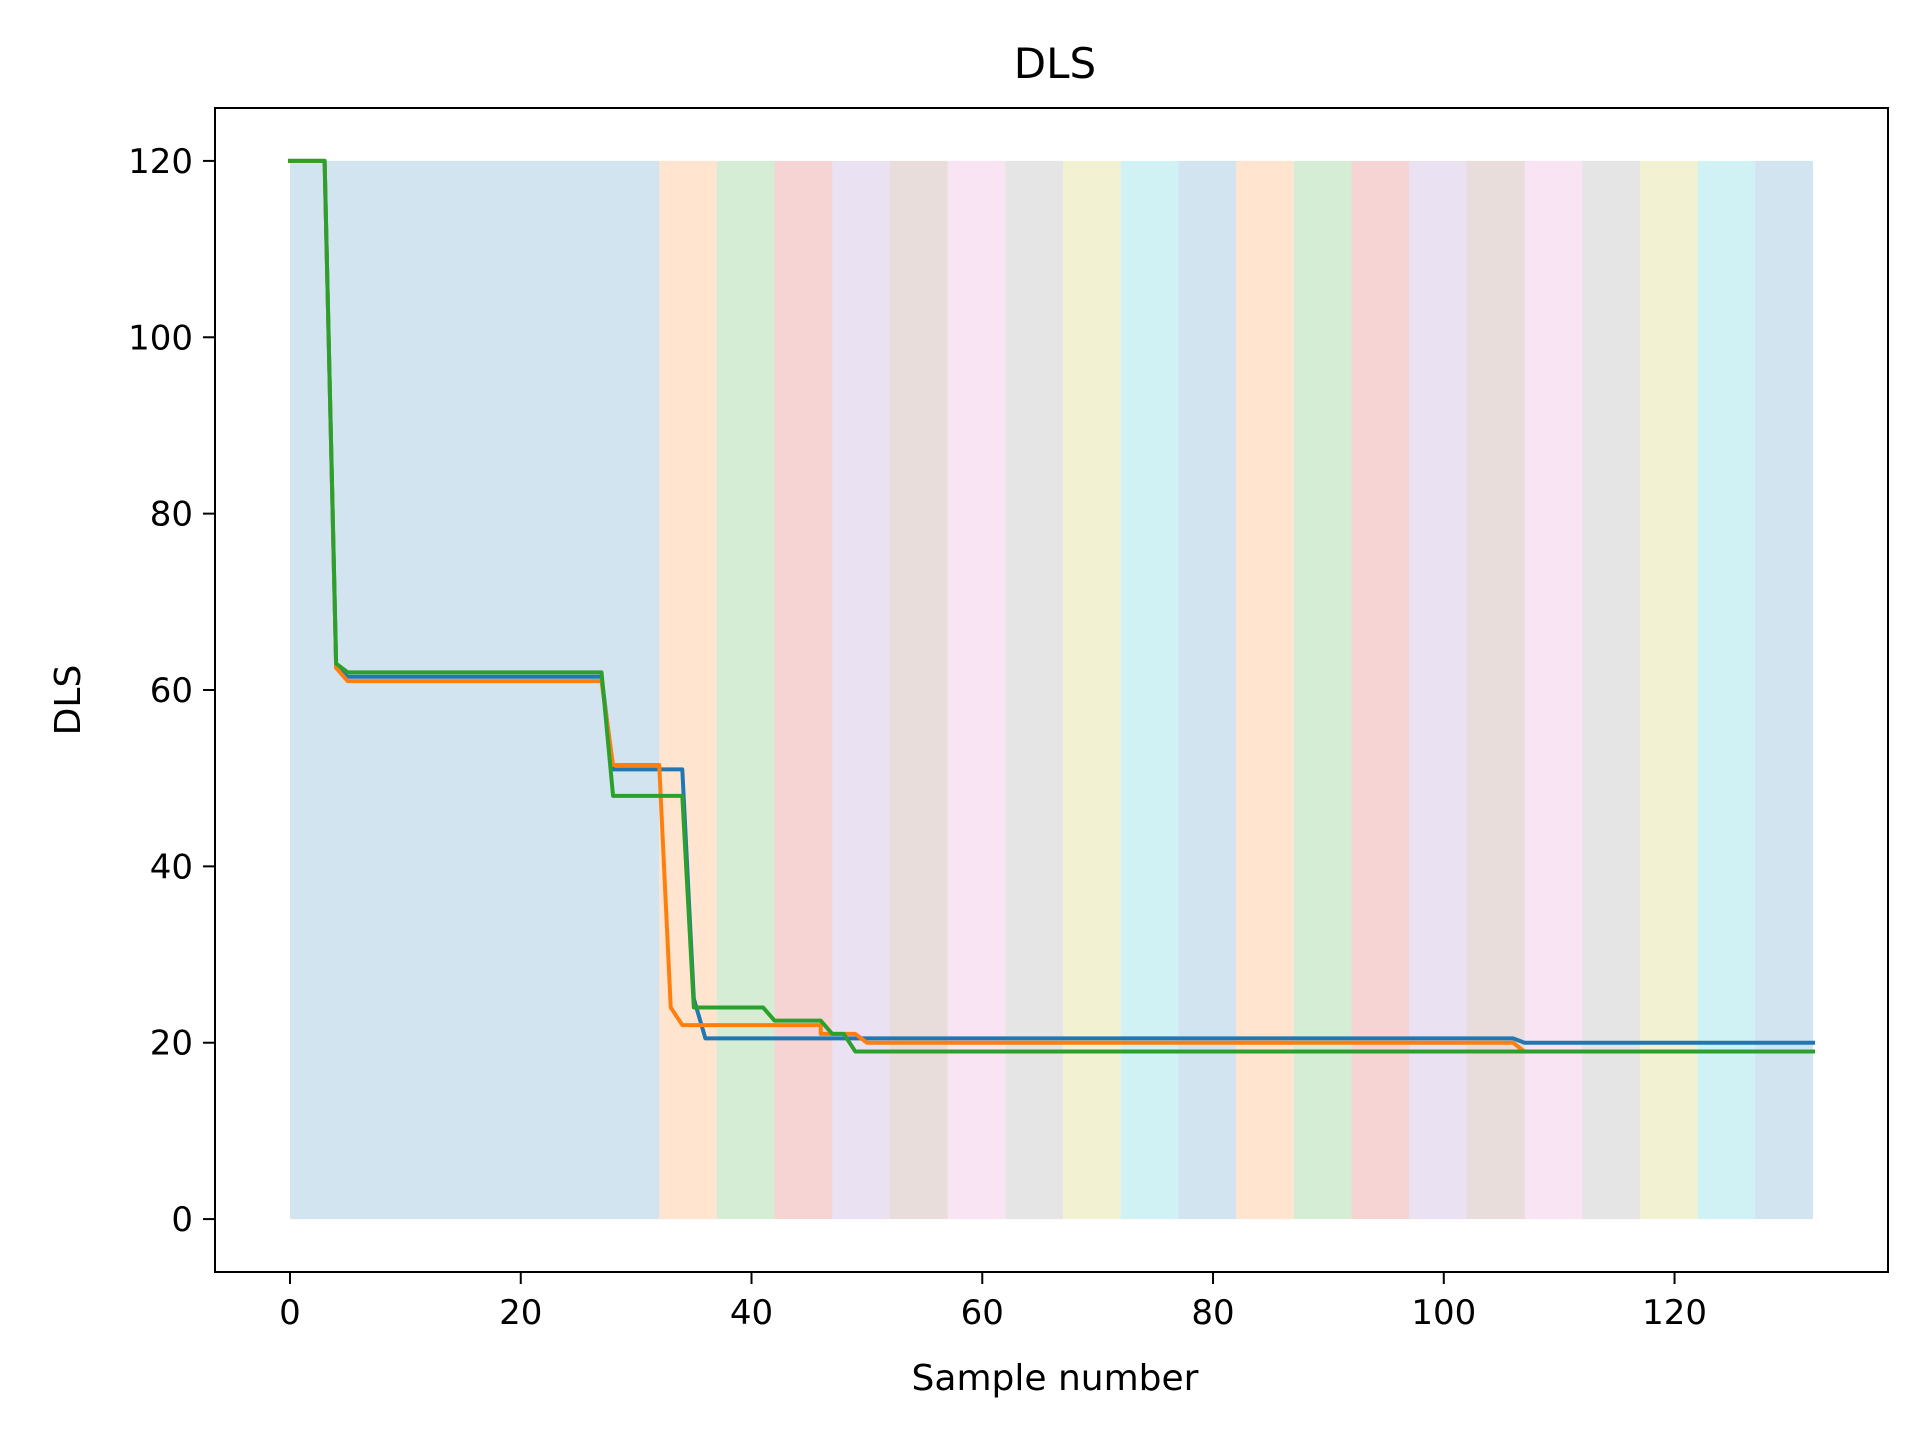  Describe the element at coordinates (160, 162) in the screenshot. I see `y-tick-label: 120` at that location.